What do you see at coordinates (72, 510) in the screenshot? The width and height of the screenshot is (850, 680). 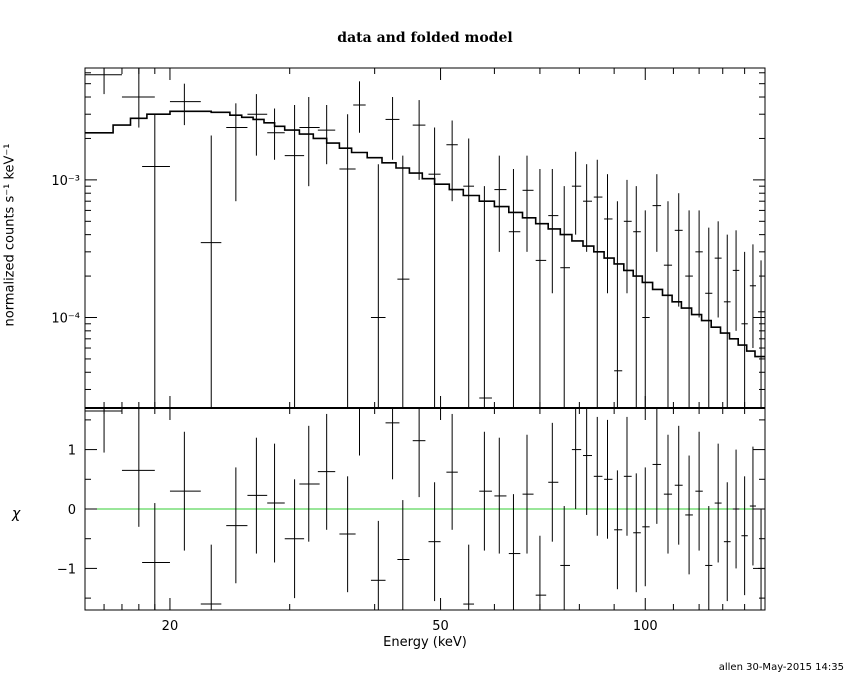 I see `chi-tick-label: 0` at bounding box center [72, 510].